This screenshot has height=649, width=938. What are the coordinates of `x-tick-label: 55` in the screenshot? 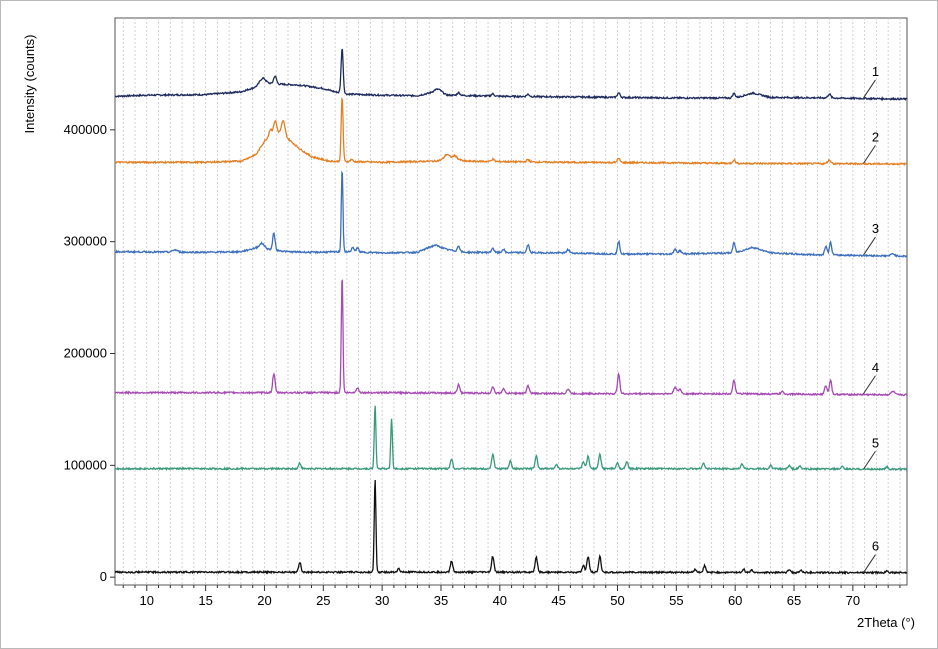 It's located at (676, 600).